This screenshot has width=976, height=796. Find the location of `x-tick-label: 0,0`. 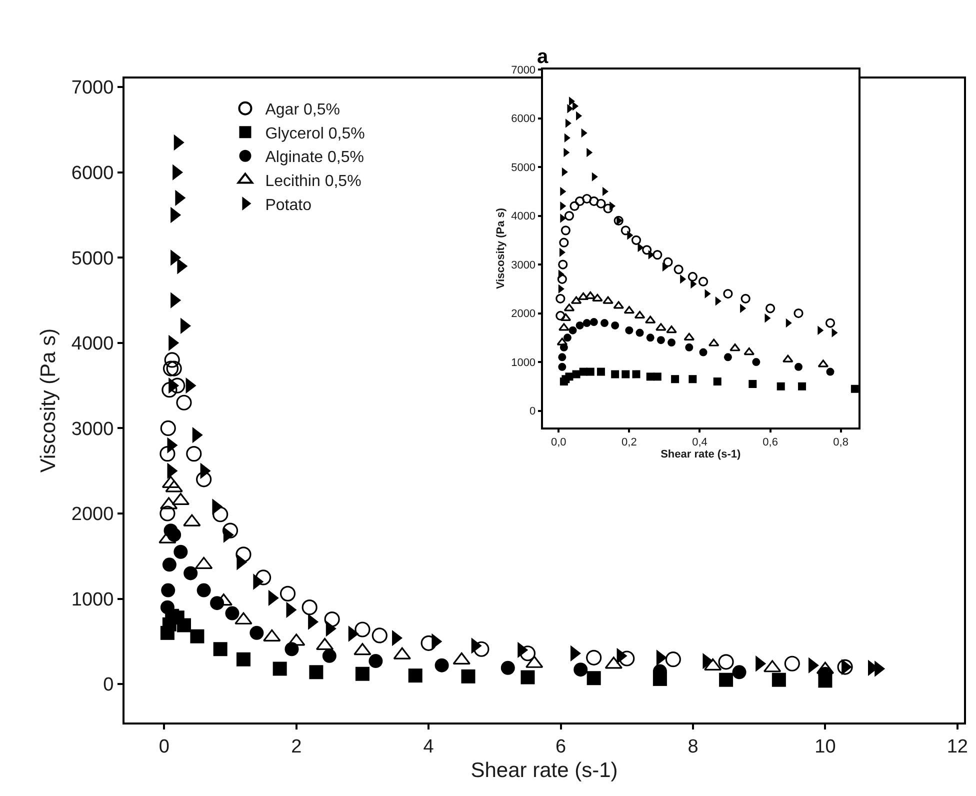

x-tick-label: 0,0 is located at coordinates (558, 442).